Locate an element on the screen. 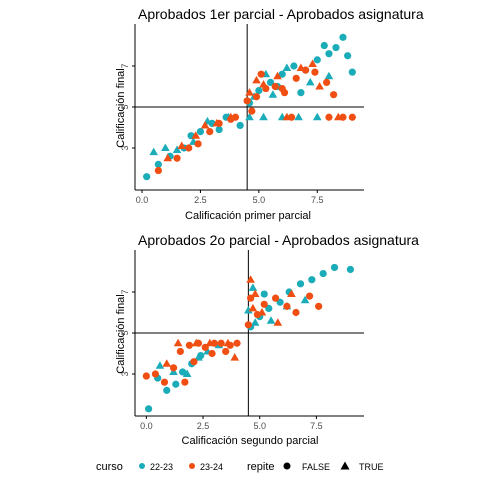  legend: curso 22-23 23-24 repite FALSE TRUE is located at coordinates (240, 467).